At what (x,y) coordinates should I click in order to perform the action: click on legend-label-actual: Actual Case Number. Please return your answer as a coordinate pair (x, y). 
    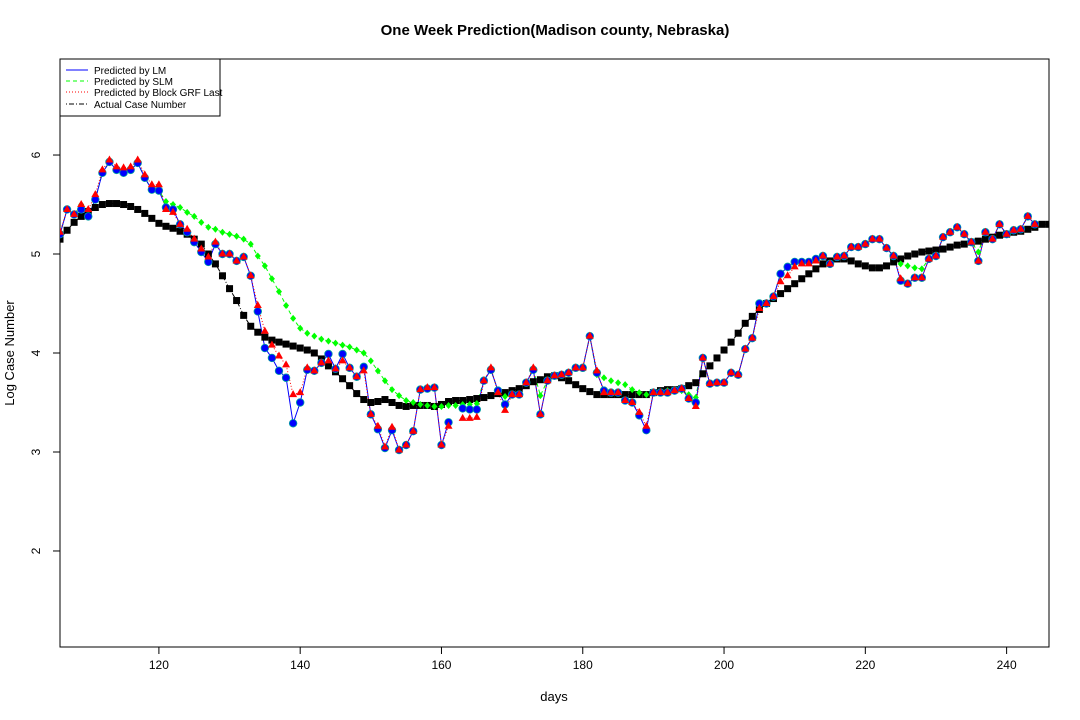
    Looking at the image, I should click on (140, 105).